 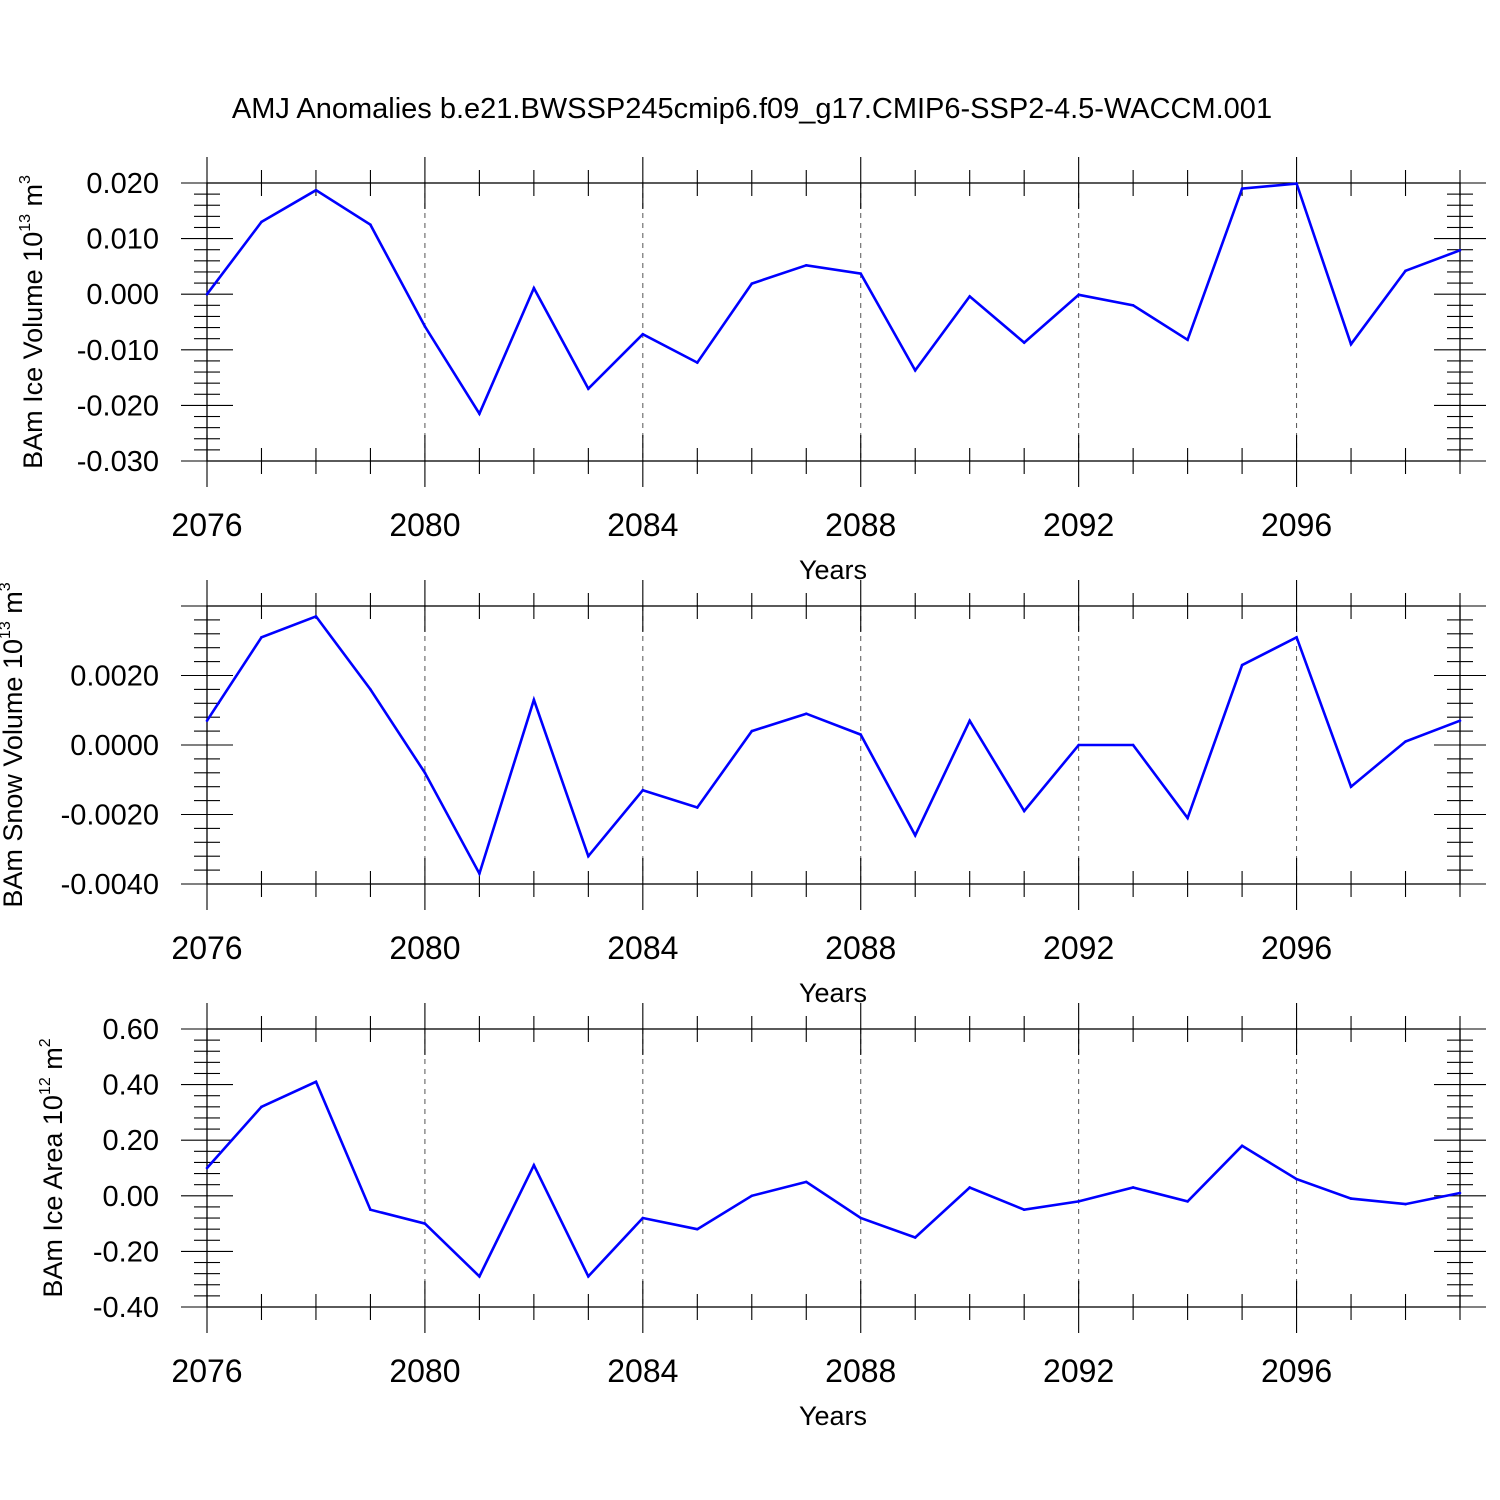 What do you see at coordinates (122, 295) in the screenshot?
I see `y-tick-label: 0.000` at bounding box center [122, 295].